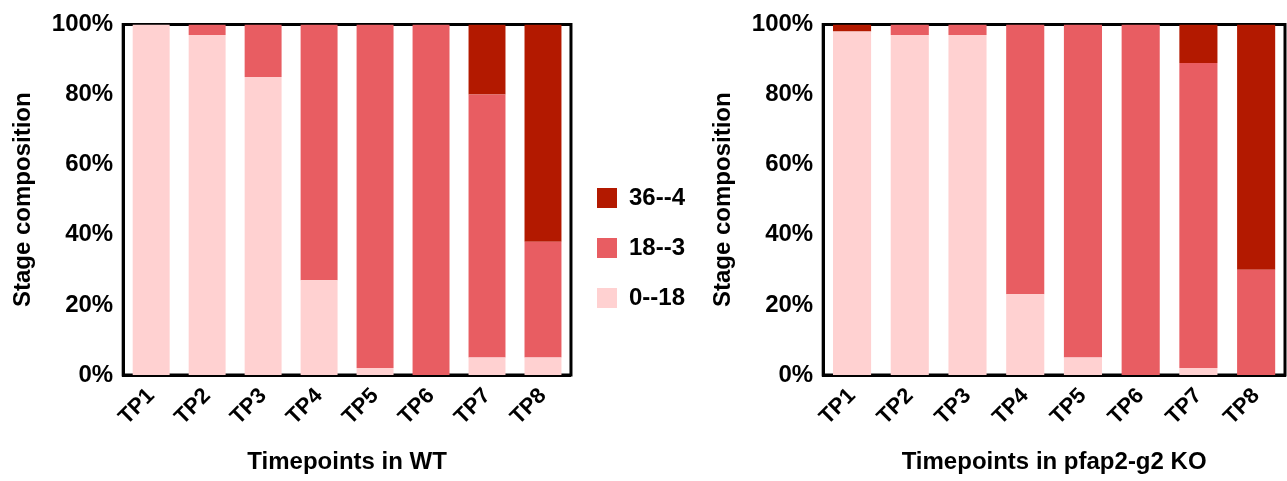 Image resolution: width=1287 pixels, height=481 pixels. I want to click on x-axis-title: Timepoints in pfap2-g2 KO, so click(1054, 461).